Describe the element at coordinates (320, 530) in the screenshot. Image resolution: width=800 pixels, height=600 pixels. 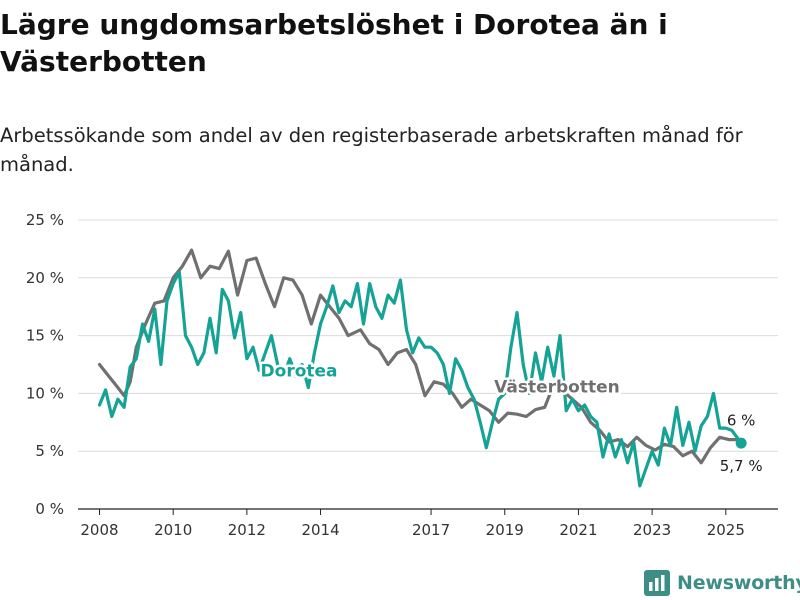
I see `x-tick-label: 2014` at that location.